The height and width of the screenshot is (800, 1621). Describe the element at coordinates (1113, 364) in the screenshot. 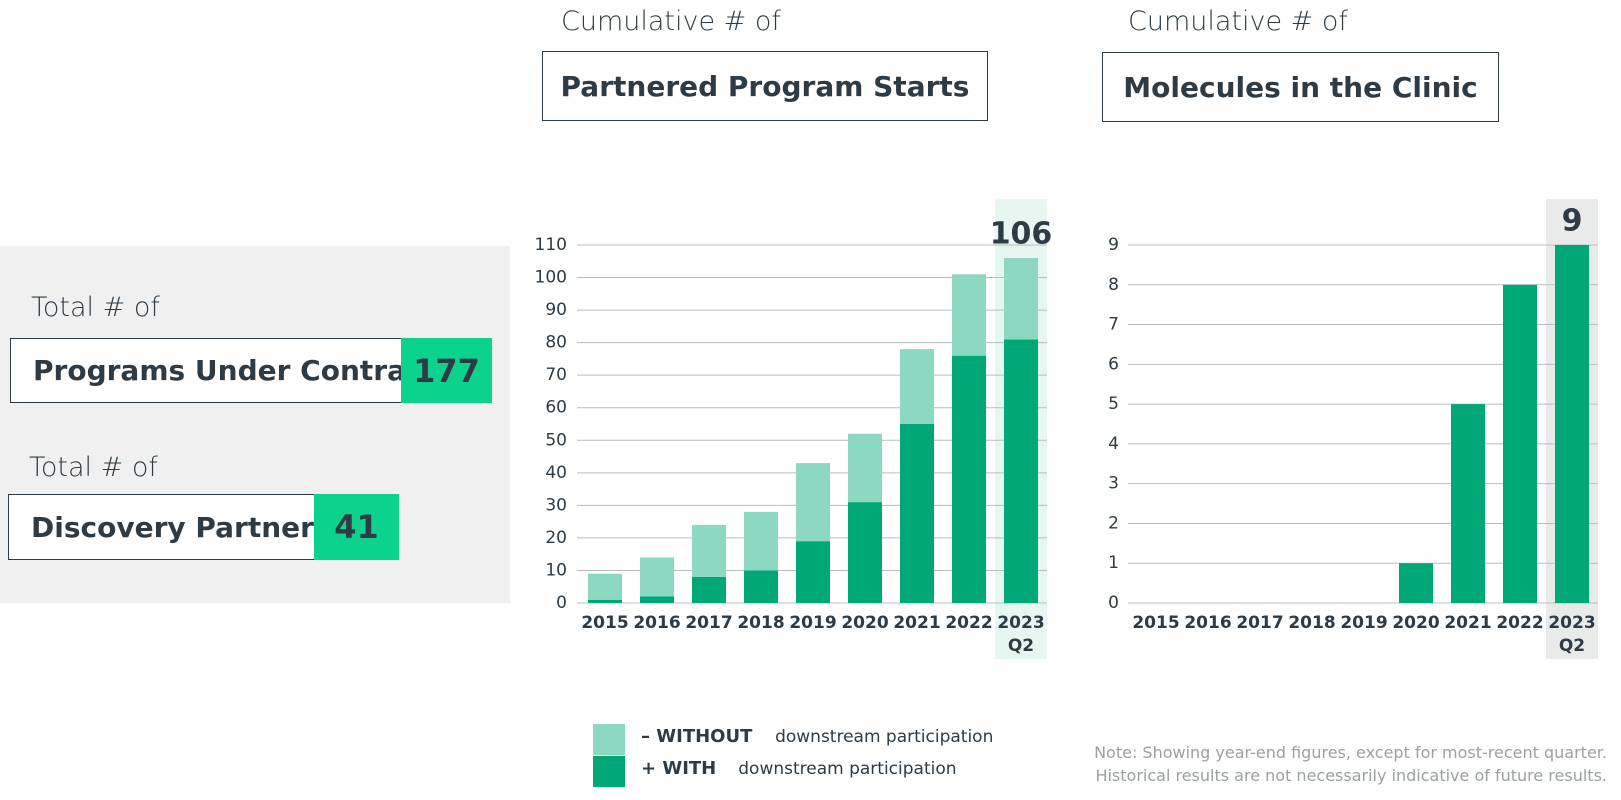

I see `y-tick-label: 6` at that location.